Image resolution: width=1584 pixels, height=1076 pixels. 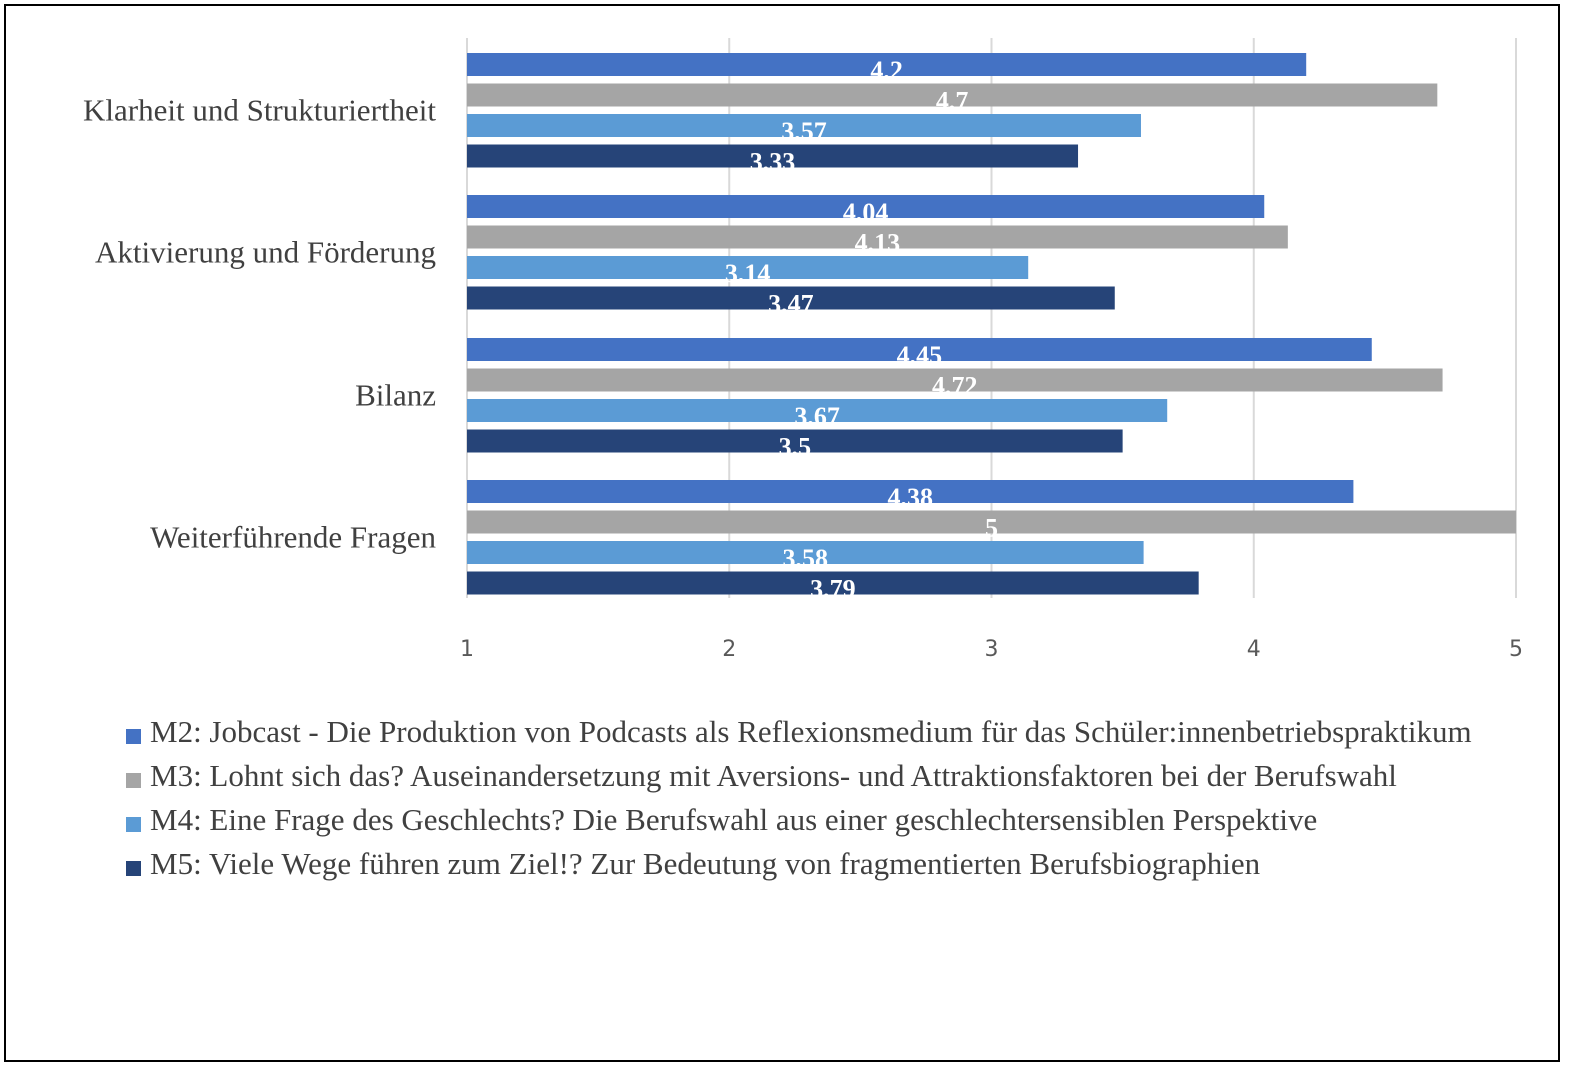 I want to click on x-axis-ticks: 1 2 3 4 5, so click(x=991, y=649).